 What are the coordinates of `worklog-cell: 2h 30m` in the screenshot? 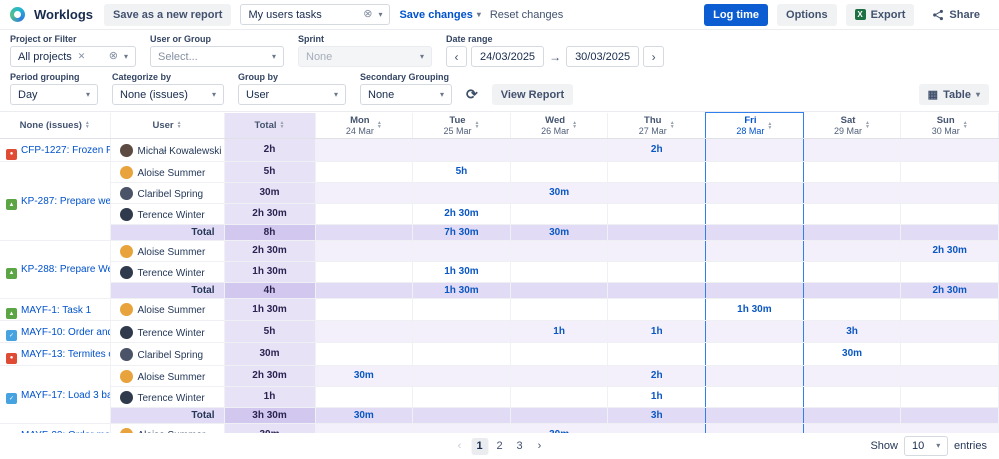 It's located at (949, 251).